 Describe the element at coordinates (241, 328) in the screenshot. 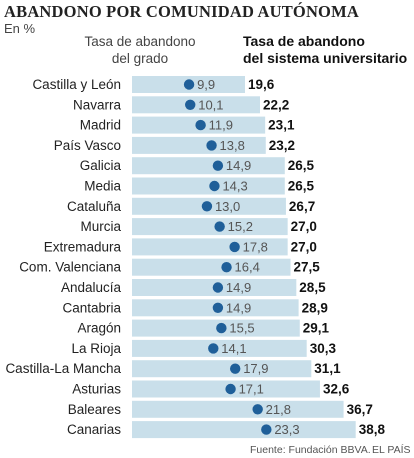

I see `grade-rate-label: 15,5` at that location.